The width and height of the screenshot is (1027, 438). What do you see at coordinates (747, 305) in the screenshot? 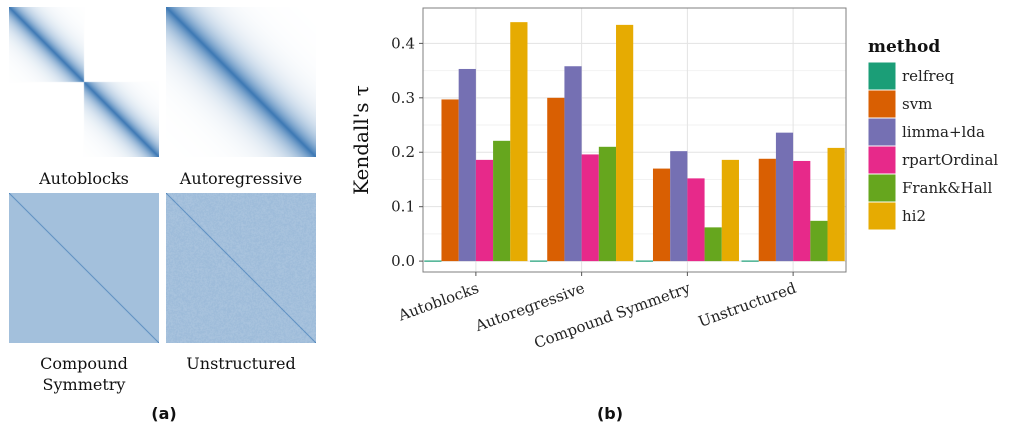
I see `x-tick-label: Unstructured` at bounding box center [747, 305].